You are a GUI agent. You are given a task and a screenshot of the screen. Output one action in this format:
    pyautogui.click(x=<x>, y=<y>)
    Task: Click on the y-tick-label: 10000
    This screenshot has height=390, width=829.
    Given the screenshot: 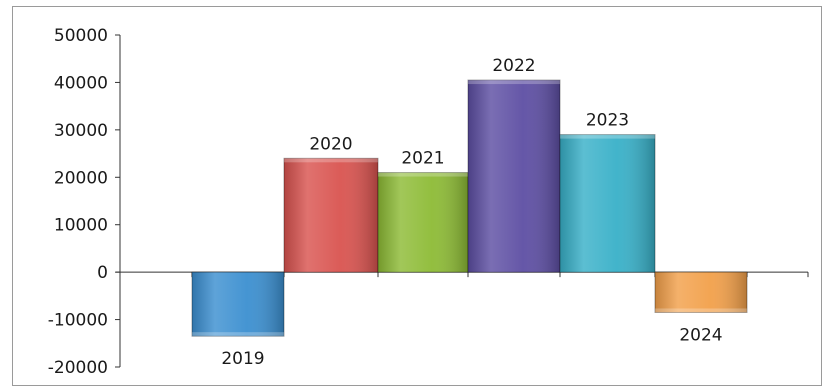 What is the action you would take?
    pyautogui.click(x=81, y=226)
    